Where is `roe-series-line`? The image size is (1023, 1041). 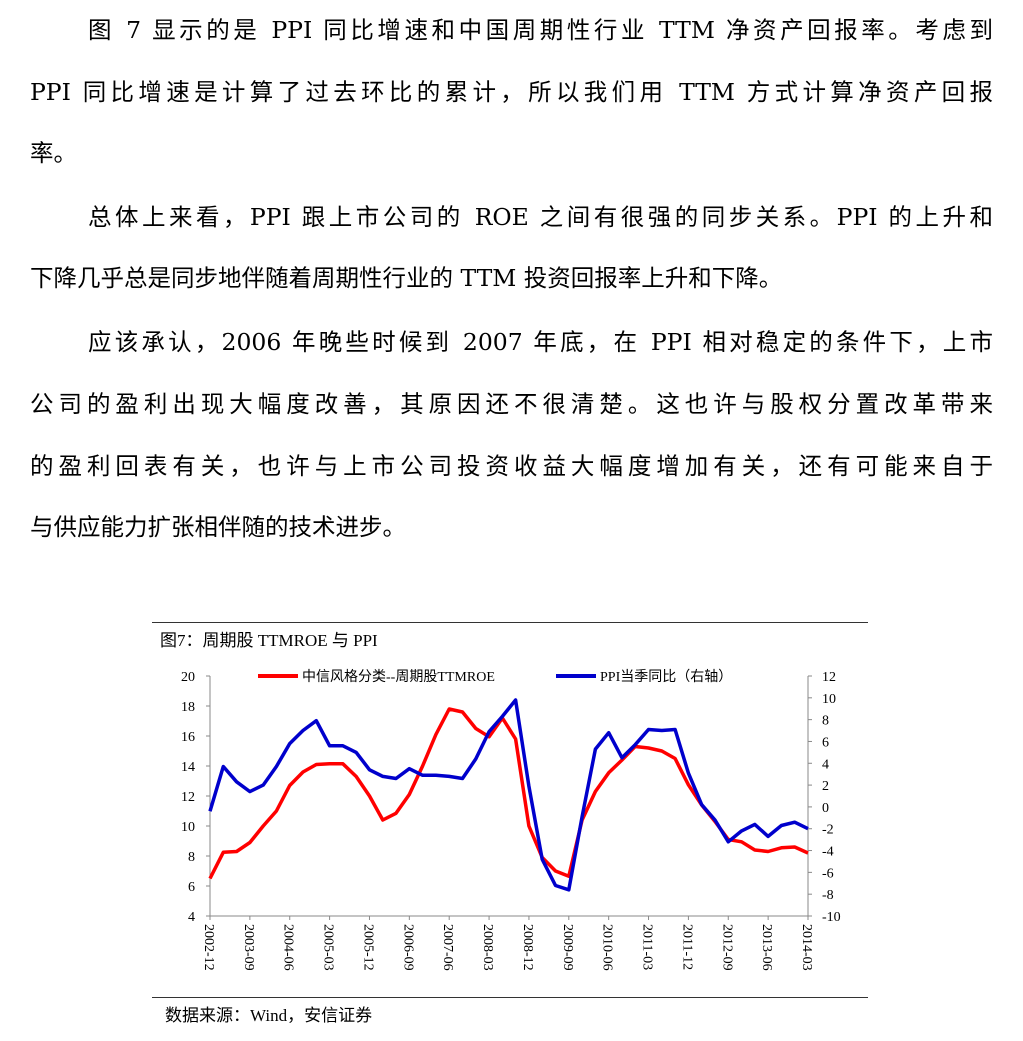
roe-series-line is located at coordinates (508, 793).